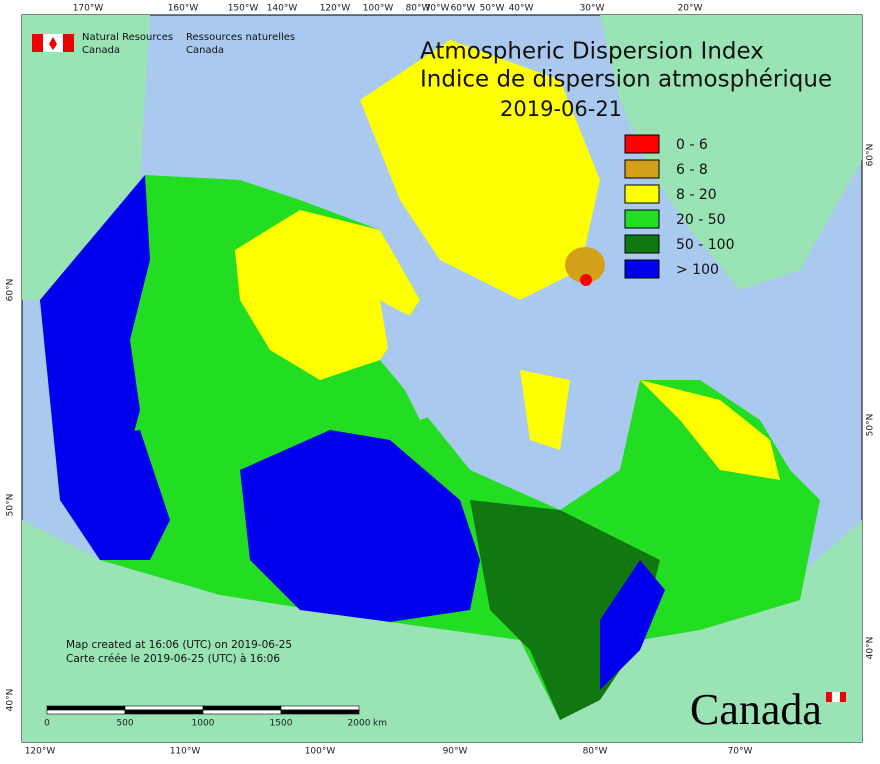 The image size is (880, 764). What do you see at coordinates (710, 430) in the screenshot?
I see `region-8-20-labrador` at bounding box center [710, 430].